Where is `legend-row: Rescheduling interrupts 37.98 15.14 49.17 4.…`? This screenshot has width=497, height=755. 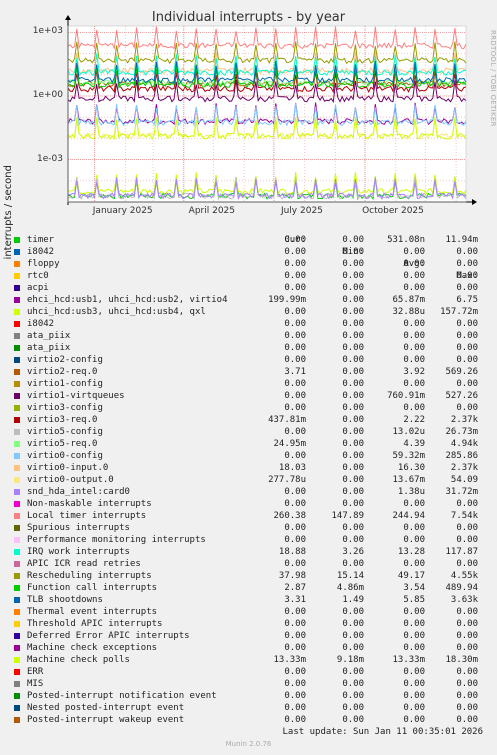 legend-row: Rescheduling interrupts 37.98 15.14 49.17 4.… is located at coordinates (248, 576).